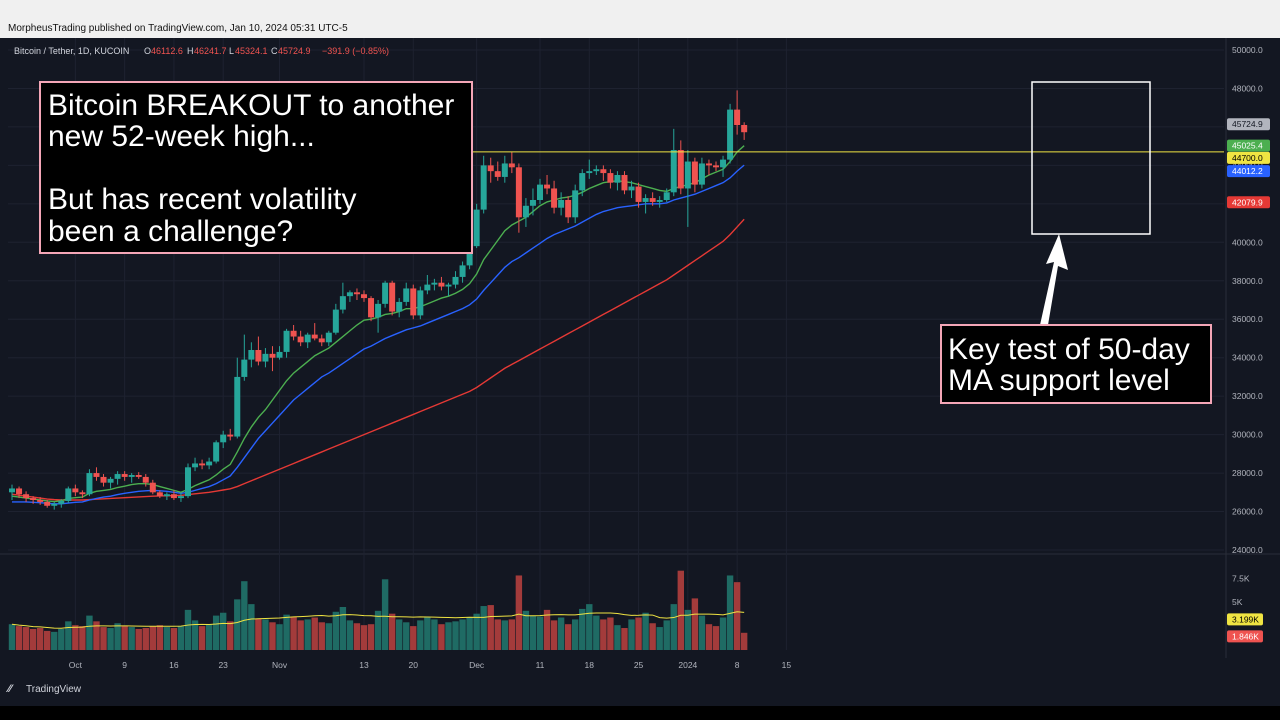 Image resolution: width=1280 pixels, height=720 pixels. Describe the element at coordinates (355, 51) in the screenshot. I see `change-value: −391.9 (−0.85%)` at that location.